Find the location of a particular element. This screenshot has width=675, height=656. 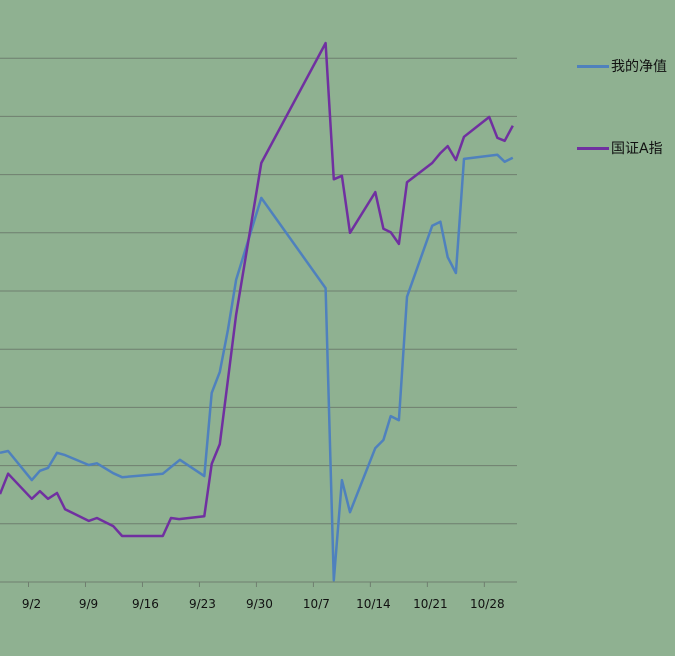

legend-item-index: 国证A指 is located at coordinates (620, 148).